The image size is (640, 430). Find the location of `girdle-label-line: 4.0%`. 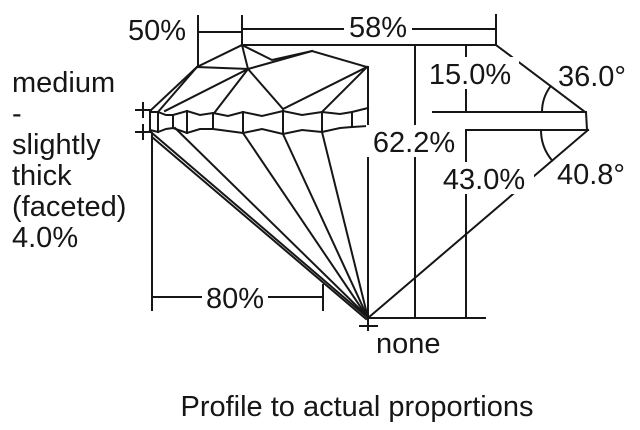

girdle-label-line: 4.0% is located at coordinates (45, 238).